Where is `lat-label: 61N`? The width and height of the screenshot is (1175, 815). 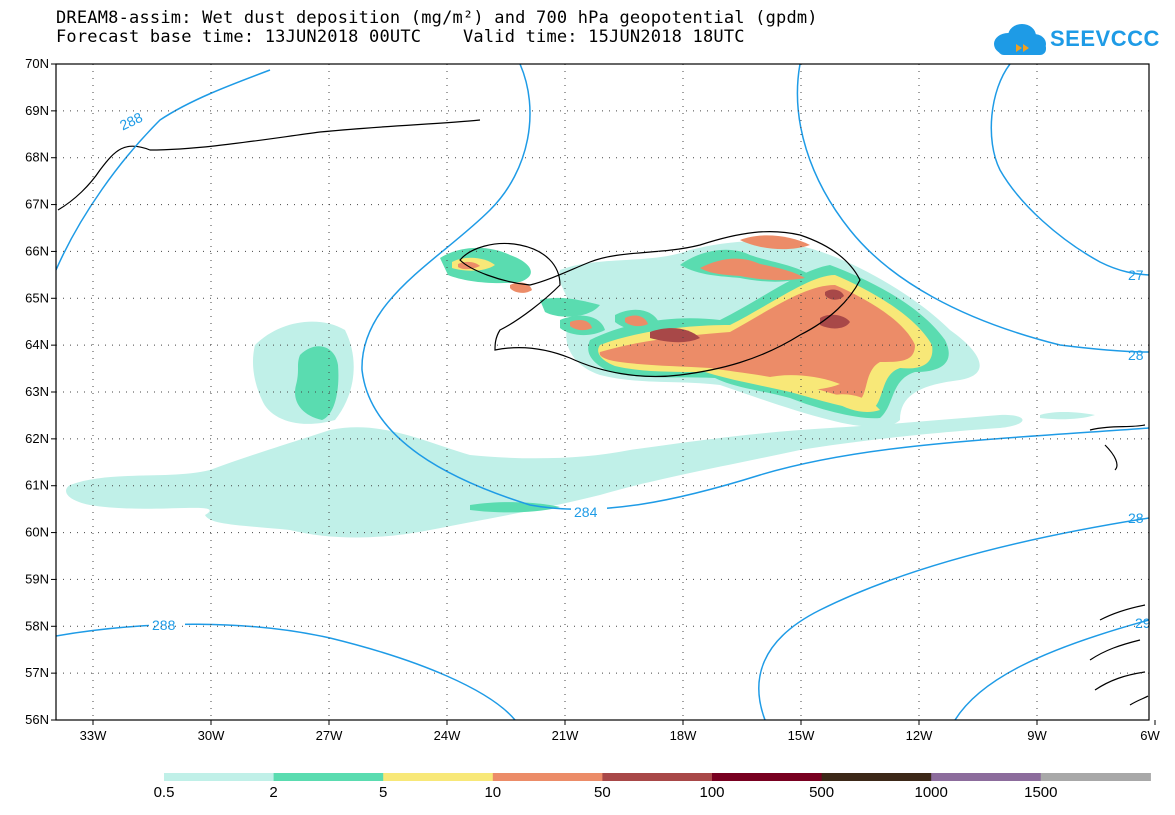
lat-label: 61N is located at coordinates (37, 485).